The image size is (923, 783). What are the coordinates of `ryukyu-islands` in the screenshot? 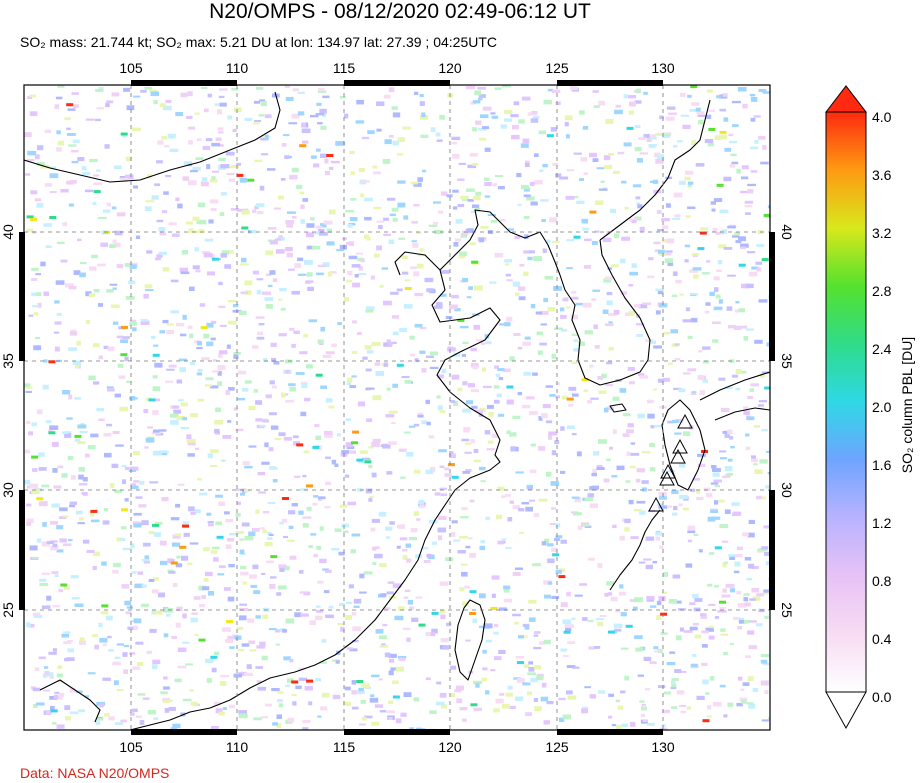 It's located at (635, 550).